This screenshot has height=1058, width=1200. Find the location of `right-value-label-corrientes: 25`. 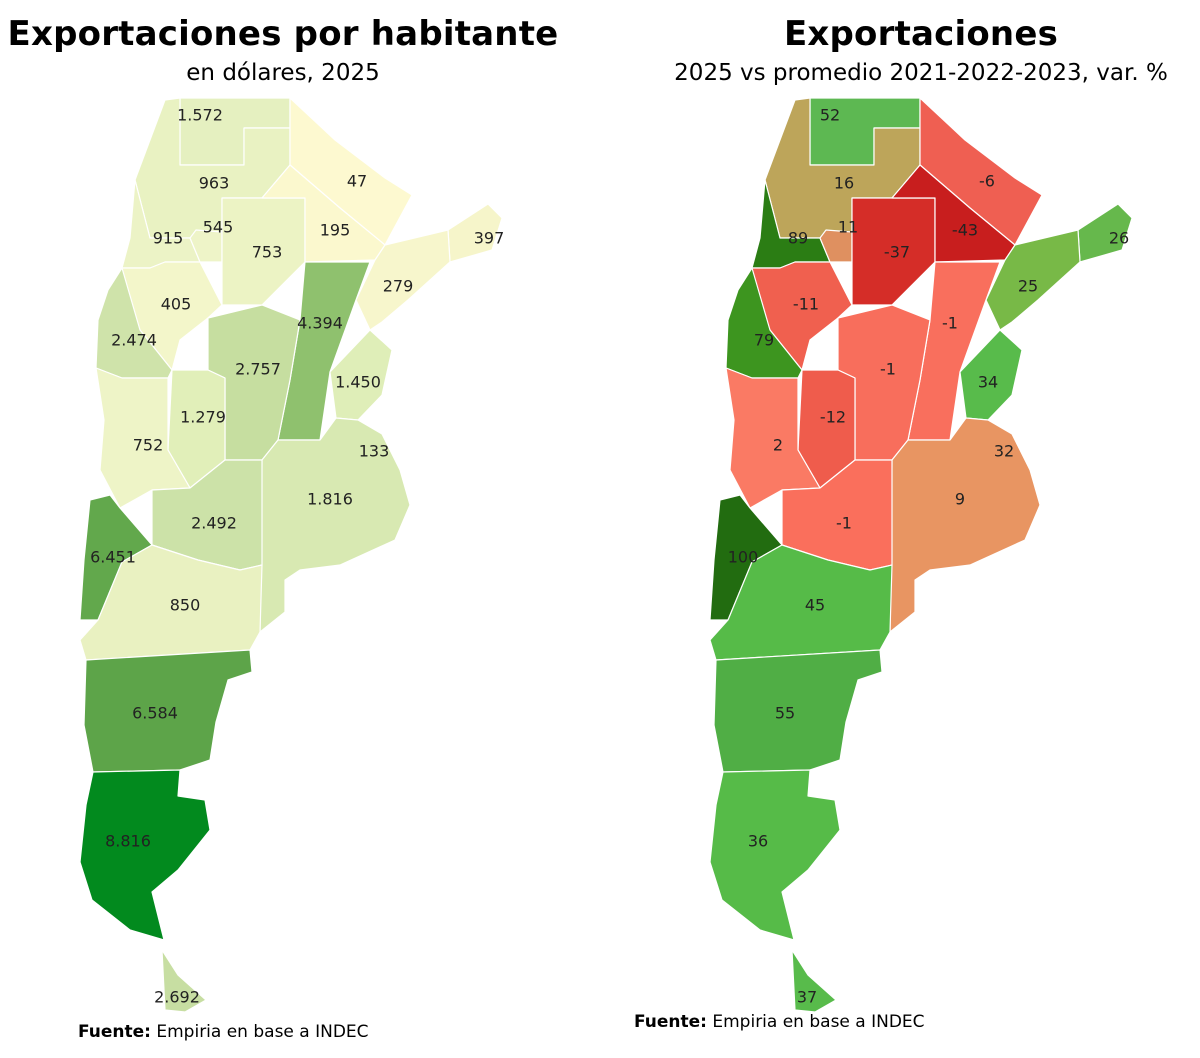

right-value-label-corrientes: 25 is located at coordinates (1028, 286).